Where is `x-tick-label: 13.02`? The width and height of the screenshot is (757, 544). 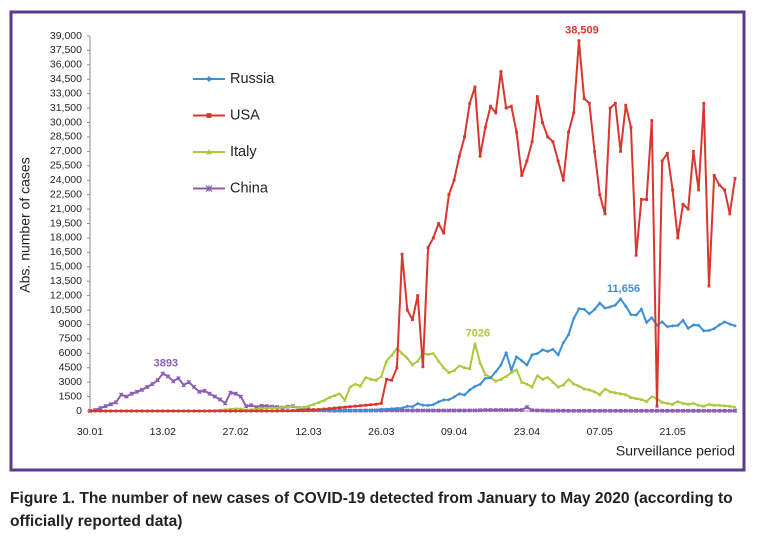
x-tick-label: 13.02 is located at coordinates (163, 432).